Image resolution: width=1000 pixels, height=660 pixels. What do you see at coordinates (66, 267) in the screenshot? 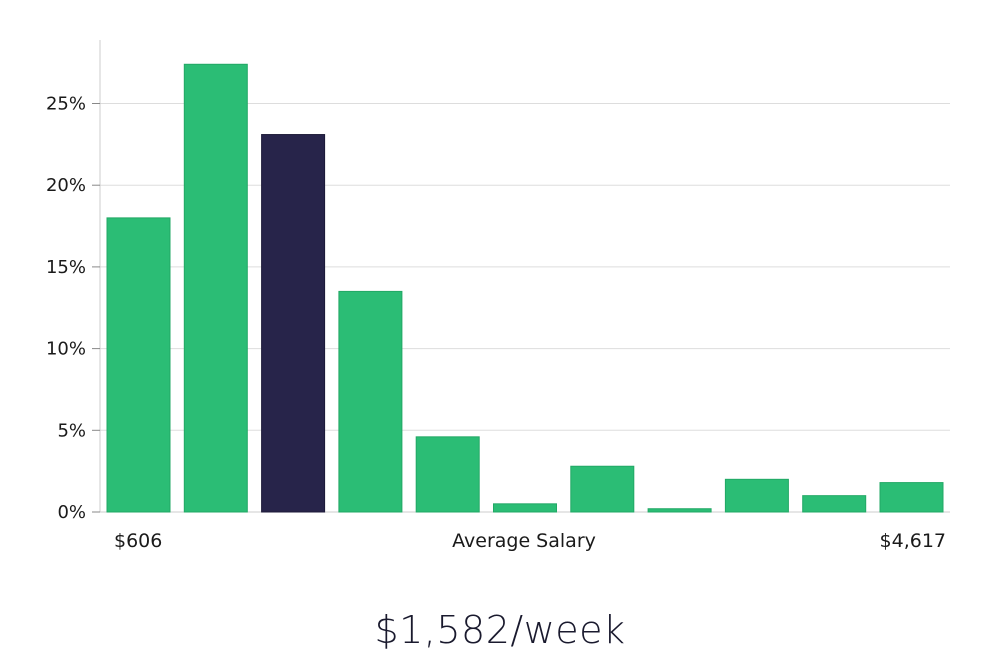
I see `y-tick-label: 15%` at bounding box center [66, 267].